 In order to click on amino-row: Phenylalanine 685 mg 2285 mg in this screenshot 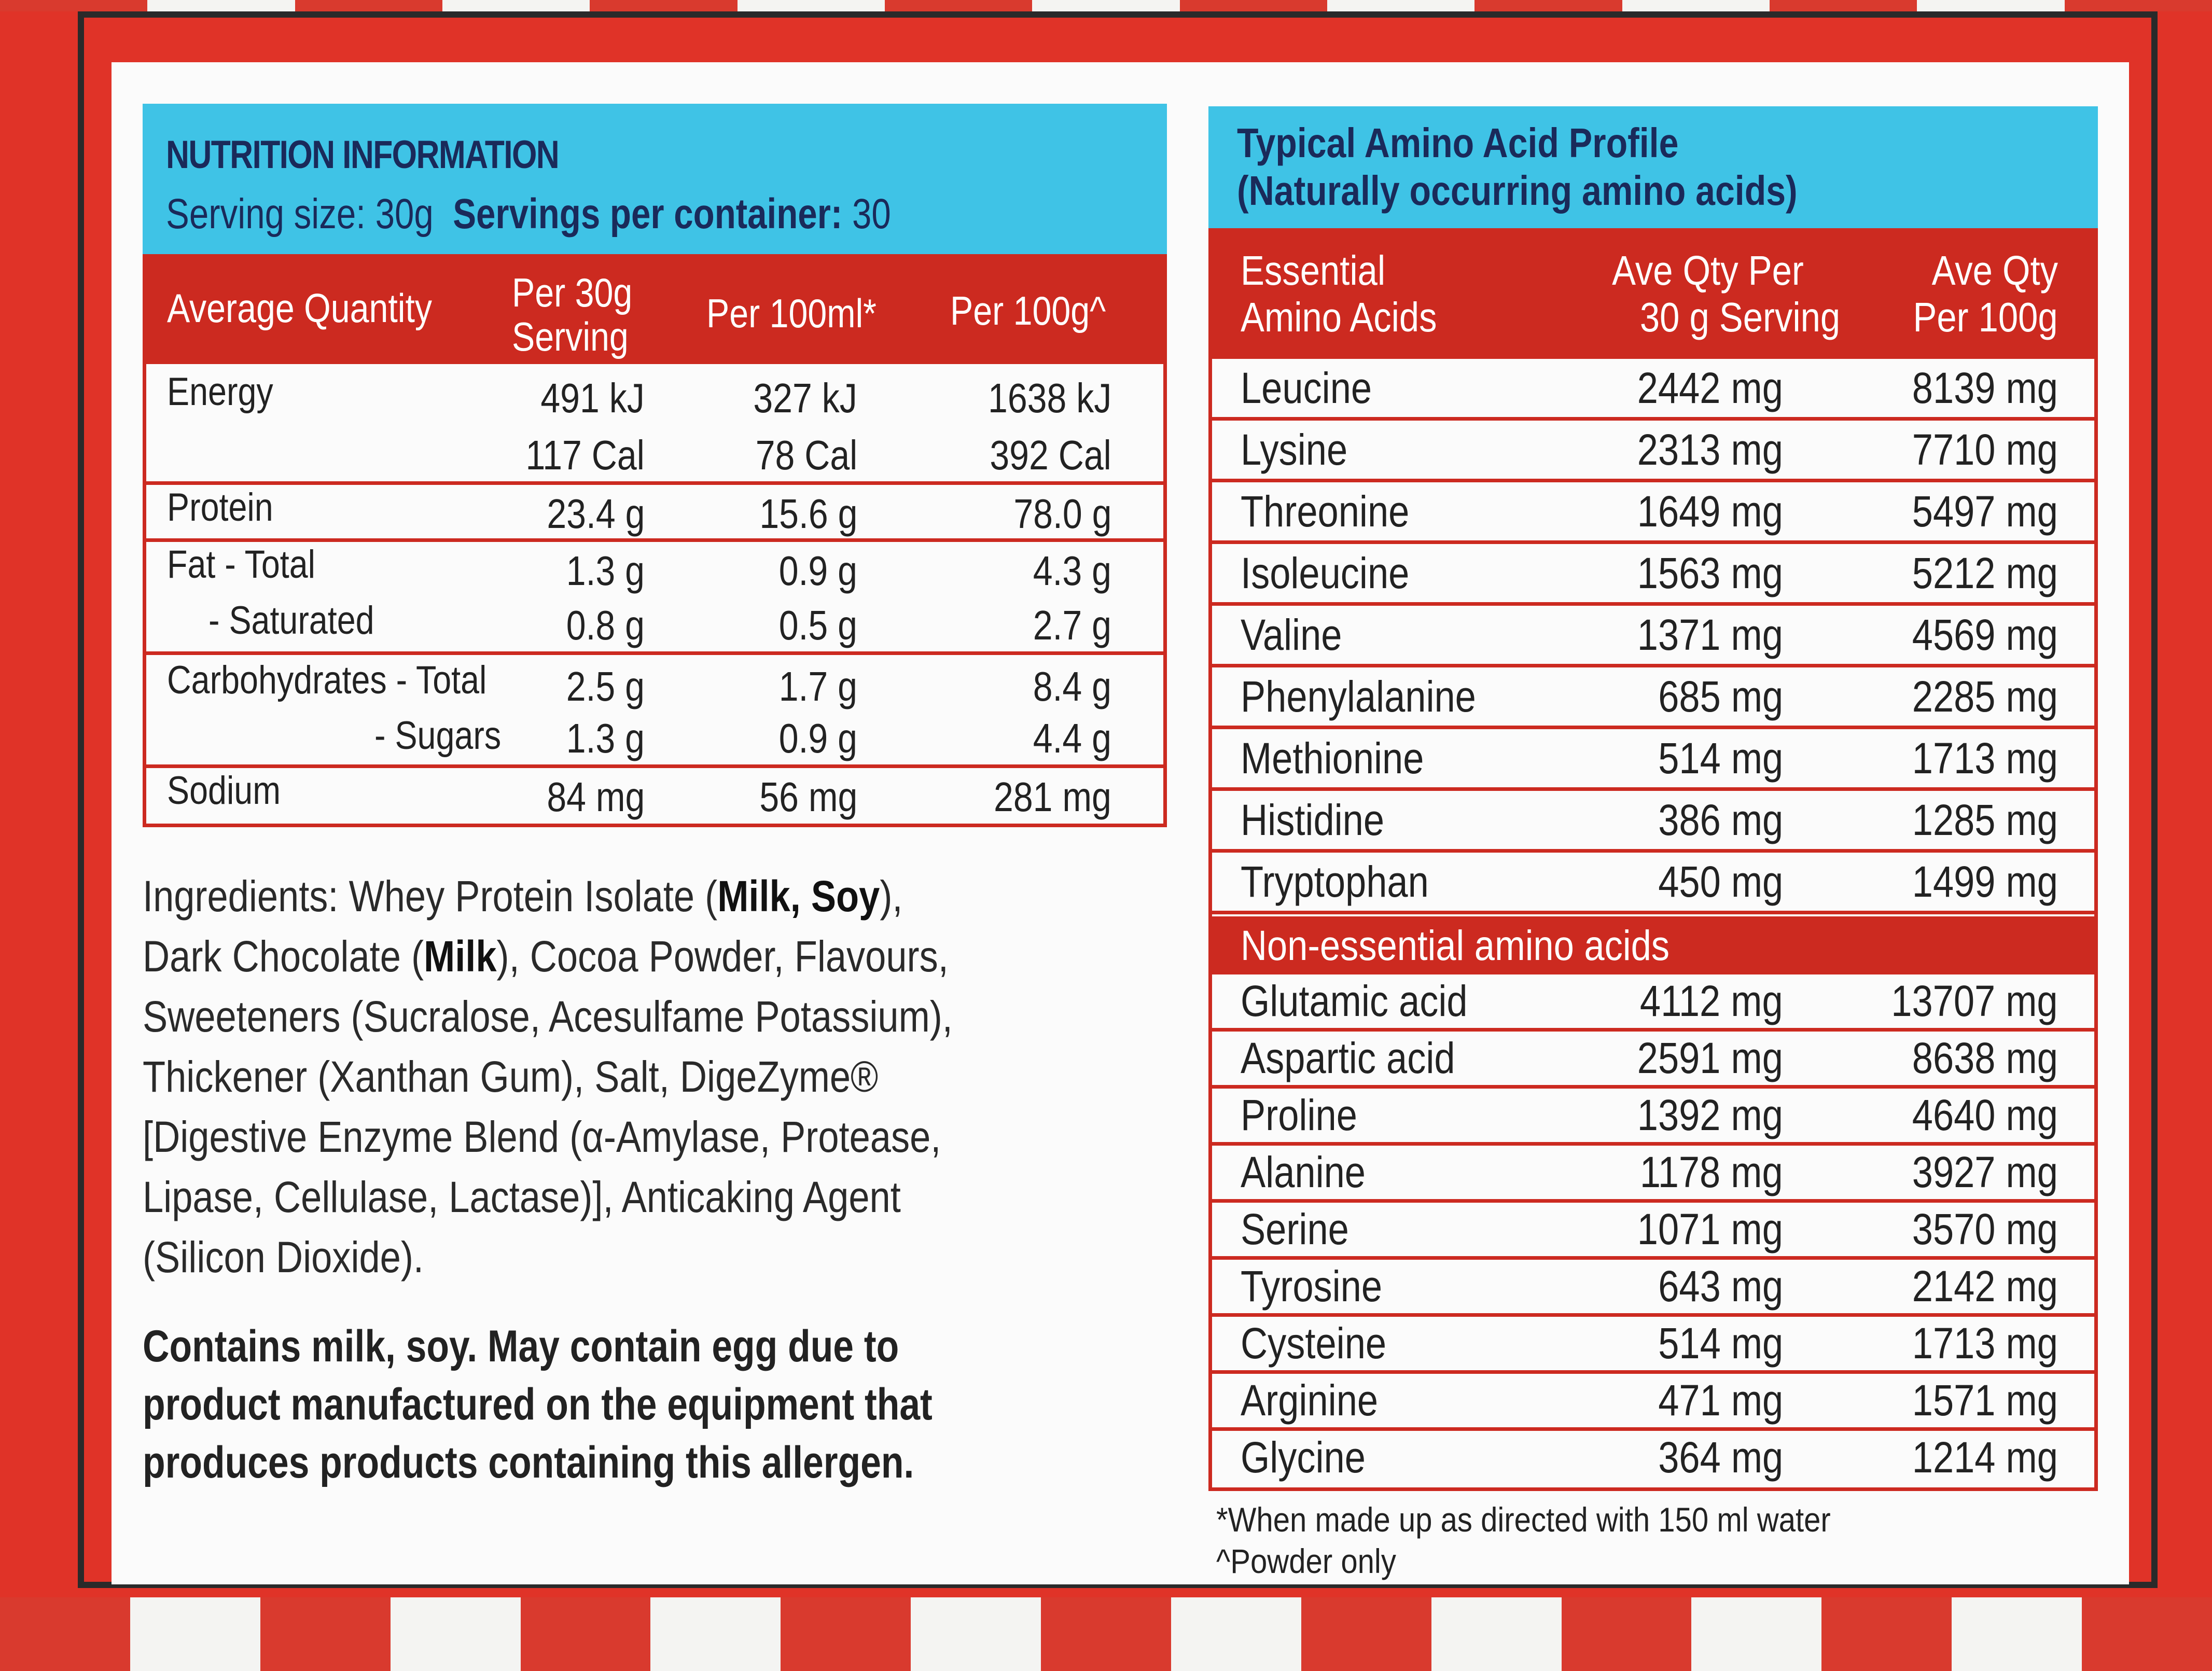, I will do `click(1653, 698)`.